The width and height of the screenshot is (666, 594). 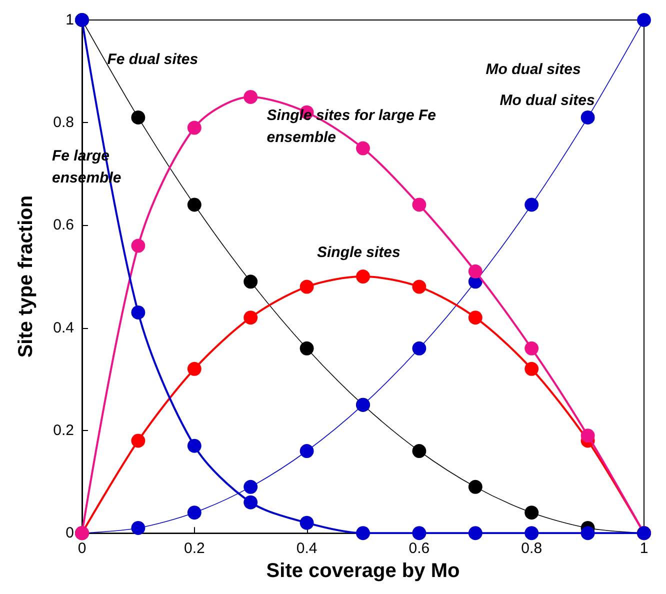 What do you see at coordinates (363, 571) in the screenshot?
I see `x-axis-title: Site coverage by Mo` at bounding box center [363, 571].